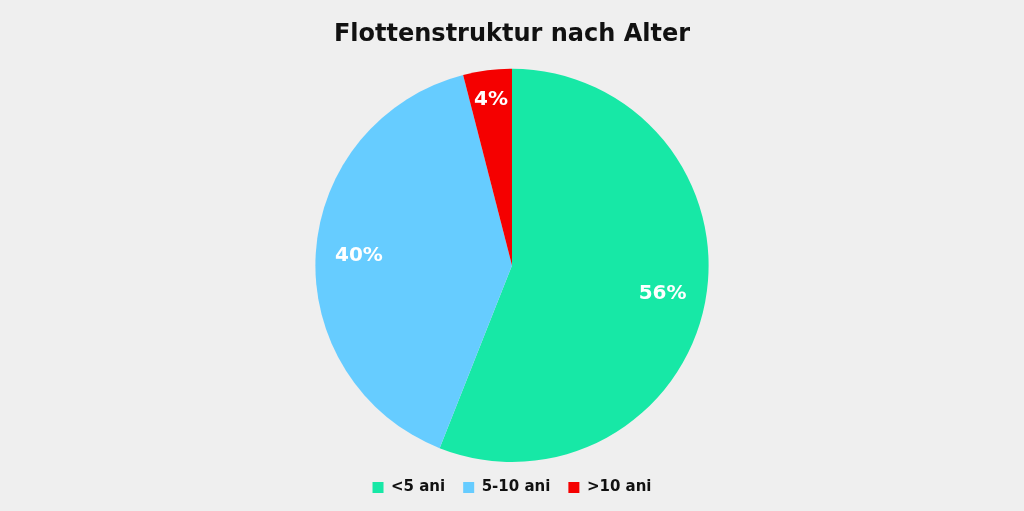 Image resolution: width=1024 pixels, height=511 pixels. Describe the element at coordinates (662, 292) in the screenshot. I see `data-label: 56%` at that location.